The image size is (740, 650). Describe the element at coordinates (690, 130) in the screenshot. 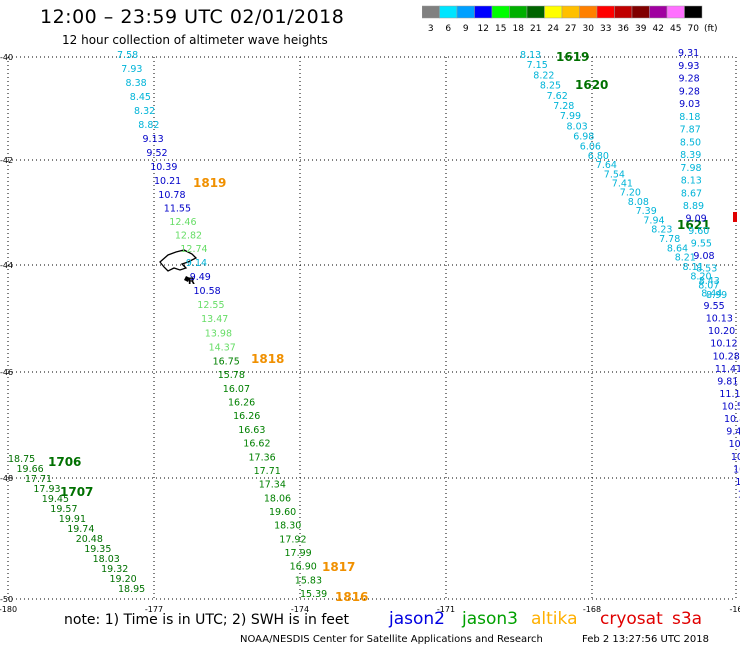

I see `wave-height-label: 7.87` at that location.